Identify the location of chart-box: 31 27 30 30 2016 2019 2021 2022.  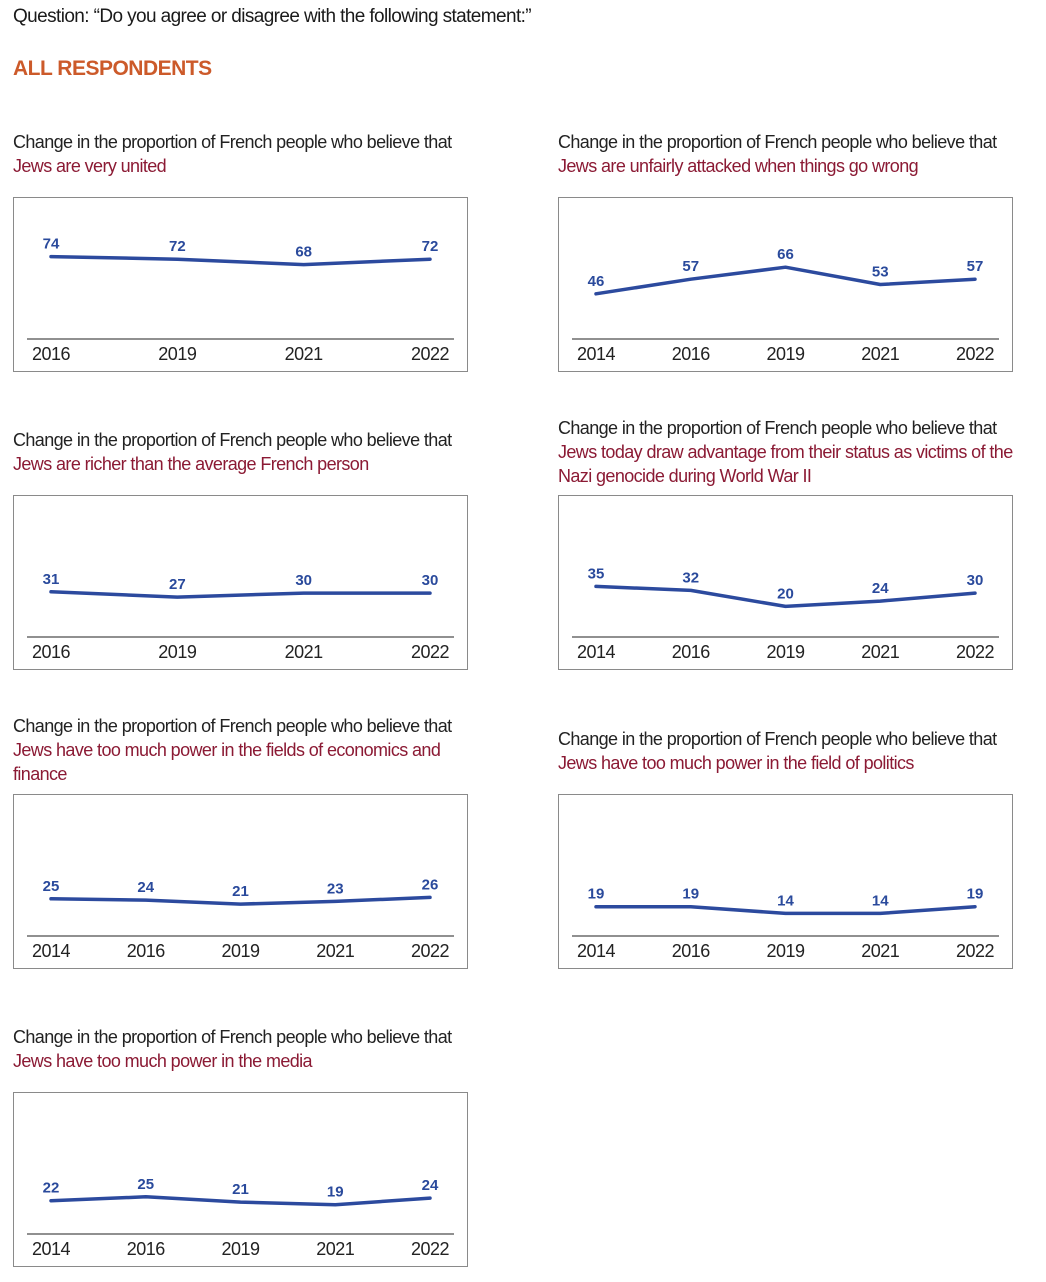
(240, 582).